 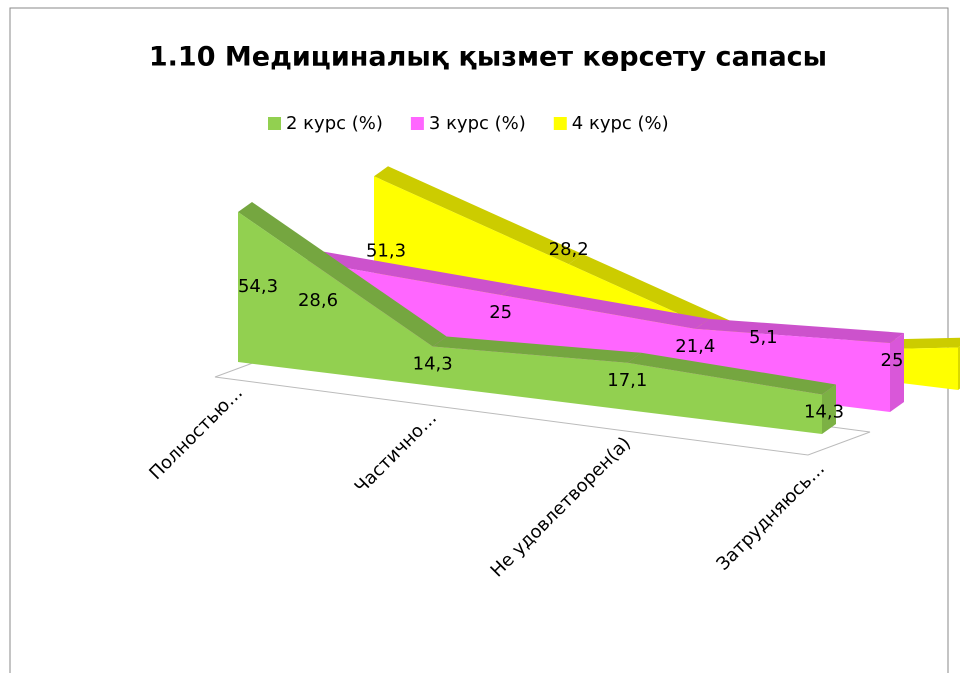 I want to click on legend-label: 2 курс (%), so click(x=334, y=123).